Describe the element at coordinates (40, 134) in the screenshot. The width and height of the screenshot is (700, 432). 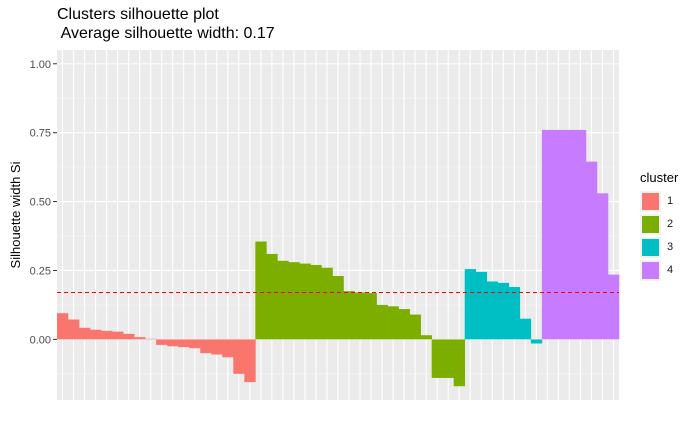
I see `y-tick-label: 0.75` at that location.